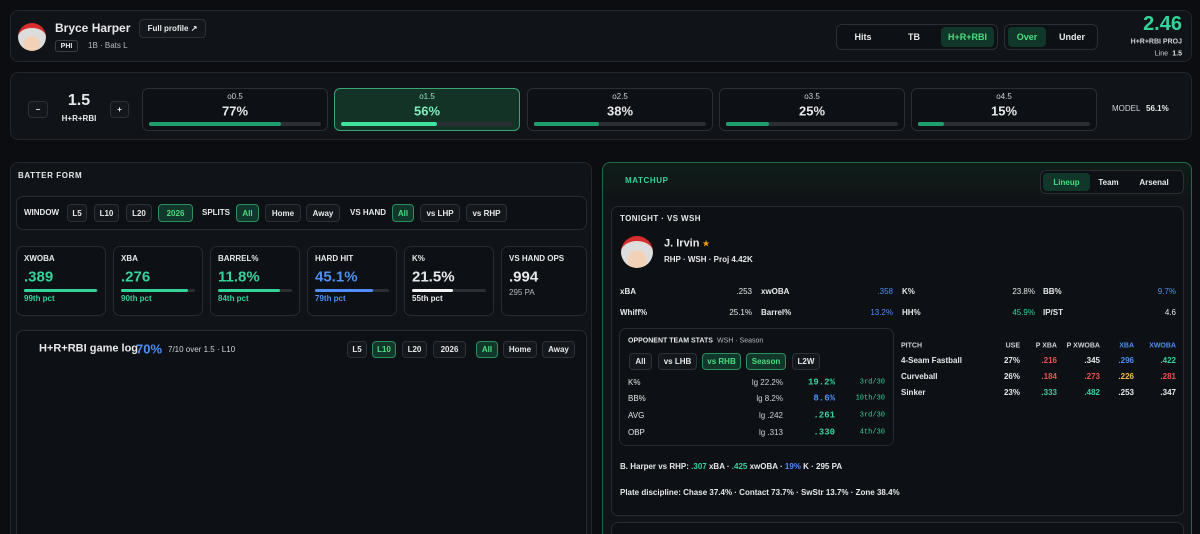  What do you see at coordinates (677, 361) in the screenshot?
I see `opponent-filter: vs LHB` at bounding box center [677, 361].